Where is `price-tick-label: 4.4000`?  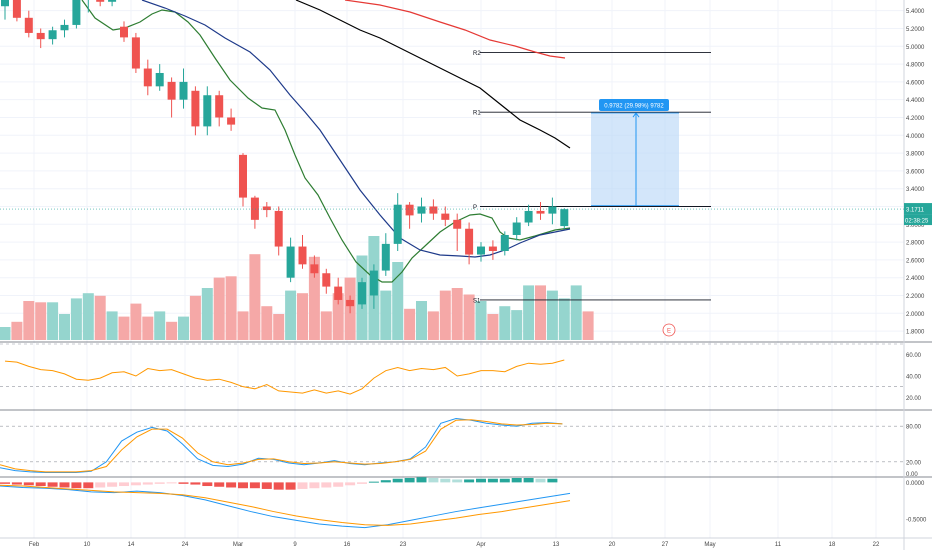
price-tick-label: 4.4000 is located at coordinates (915, 101).